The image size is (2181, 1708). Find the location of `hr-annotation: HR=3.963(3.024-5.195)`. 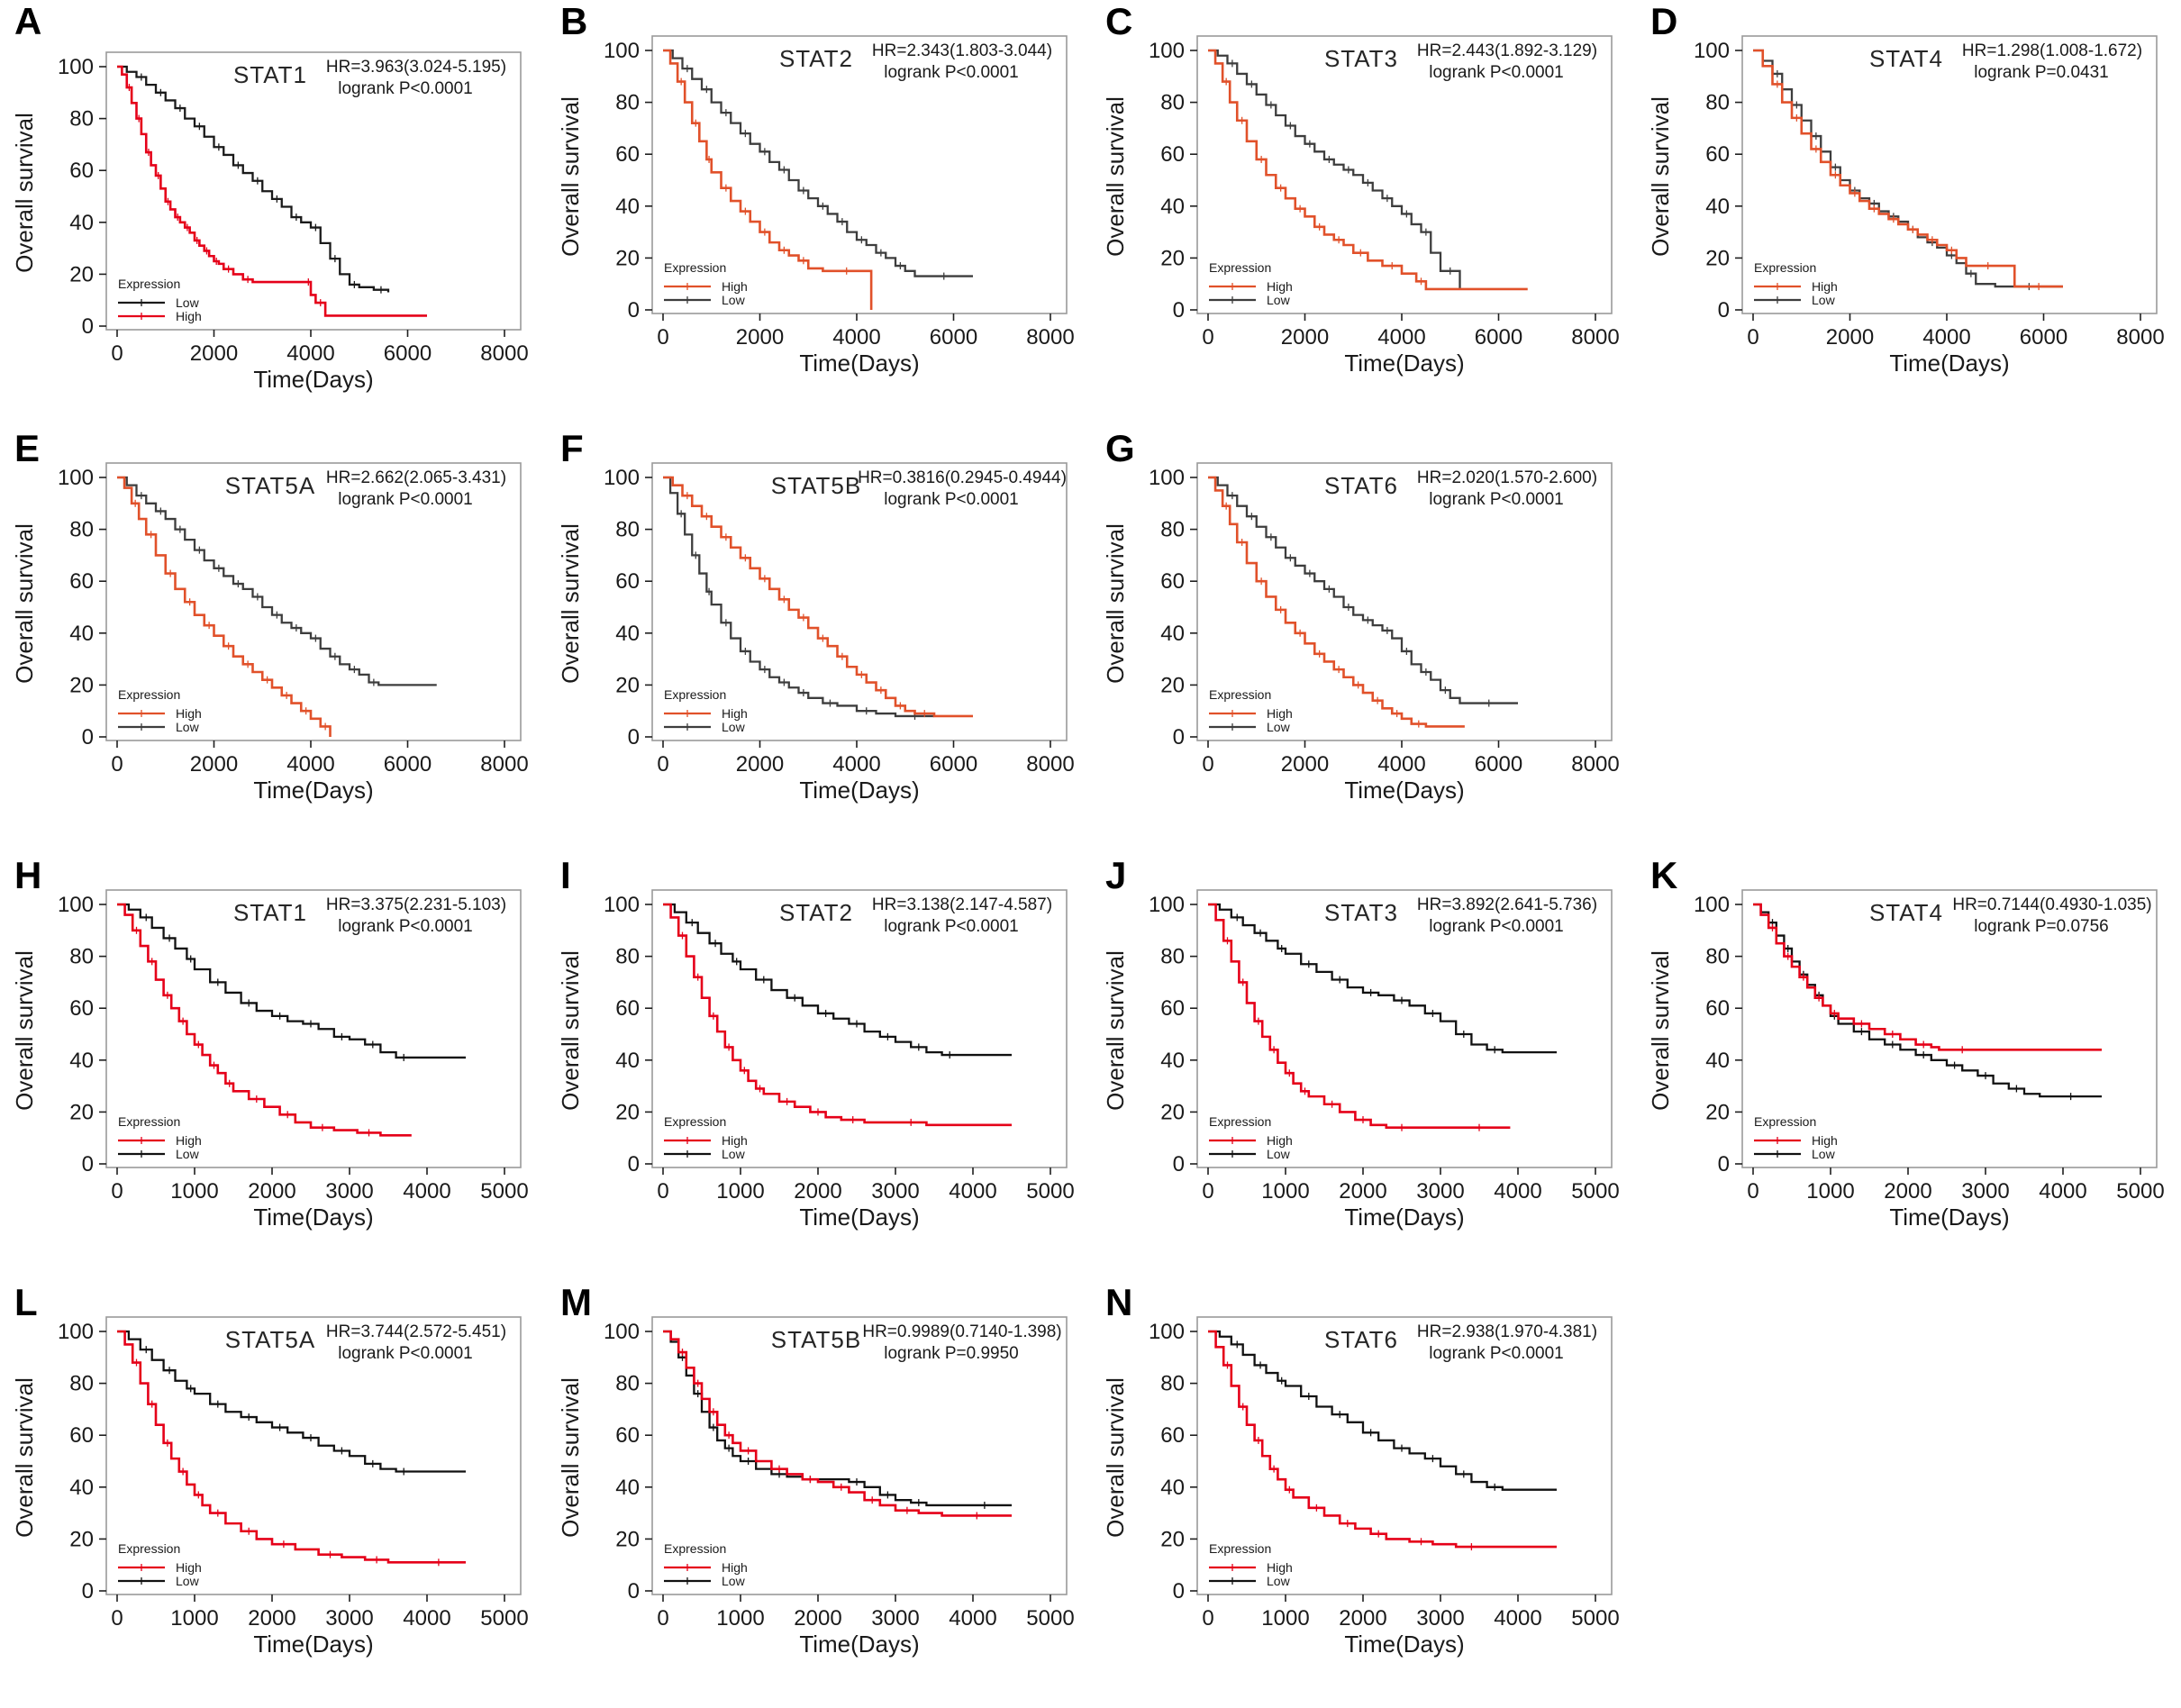

hr-annotation: HR=3.963(3.024-5.195) is located at coordinates (416, 67).